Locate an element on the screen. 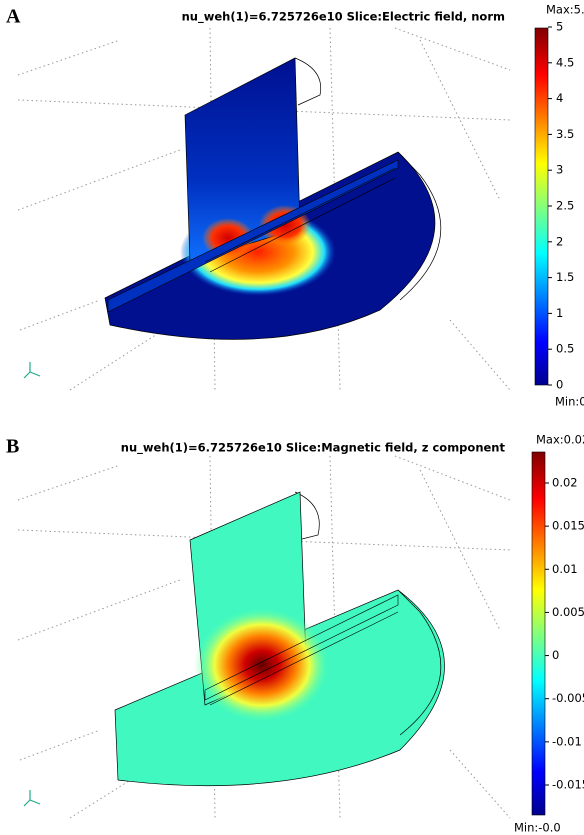  tick-label: 4.5 is located at coordinates (565, 62).